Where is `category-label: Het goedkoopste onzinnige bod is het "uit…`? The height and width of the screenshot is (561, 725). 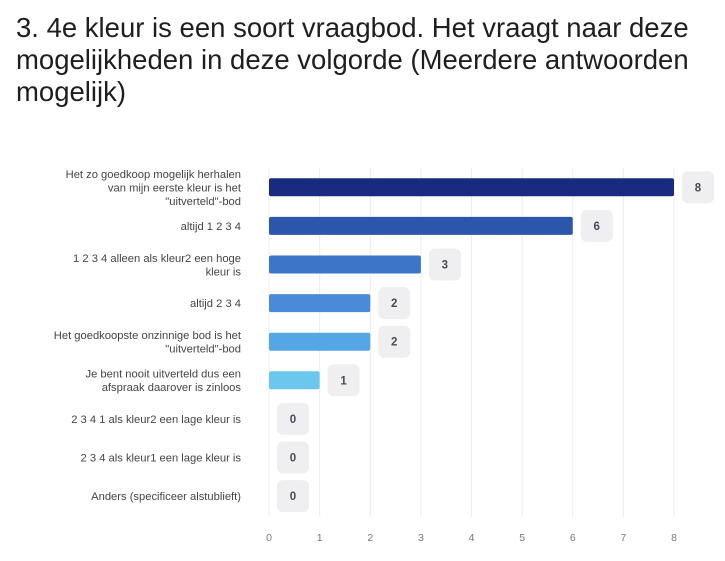 category-label: Het goedkoopste onzinnige bod is het "uit… is located at coordinates (148, 343).